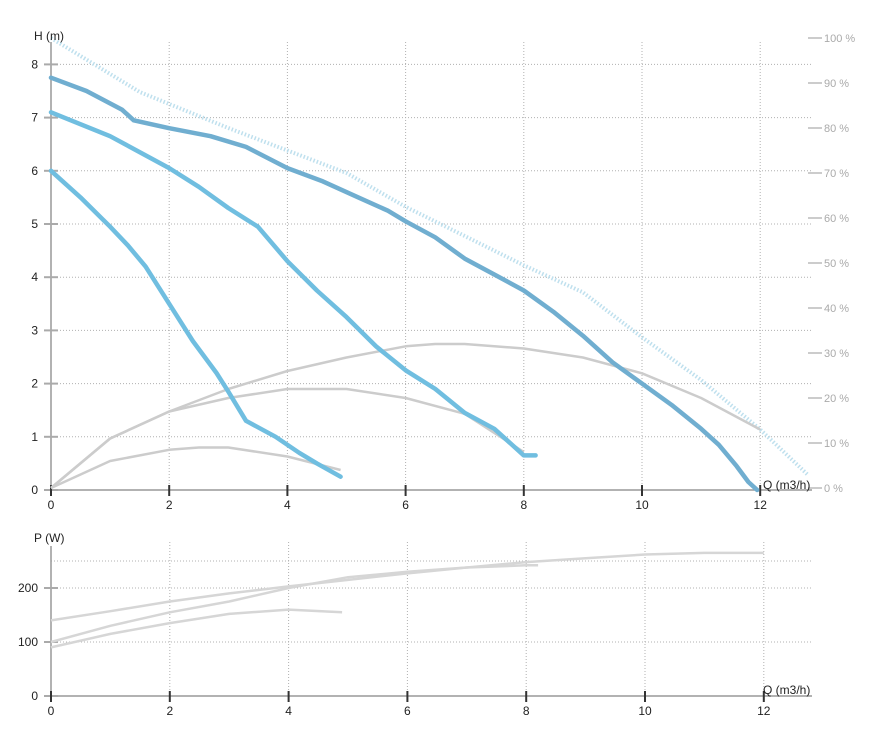 The height and width of the screenshot is (746, 869). Describe the element at coordinates (523, 505) in the screenshot. I see `head-x-tick-label: 8` at that location.